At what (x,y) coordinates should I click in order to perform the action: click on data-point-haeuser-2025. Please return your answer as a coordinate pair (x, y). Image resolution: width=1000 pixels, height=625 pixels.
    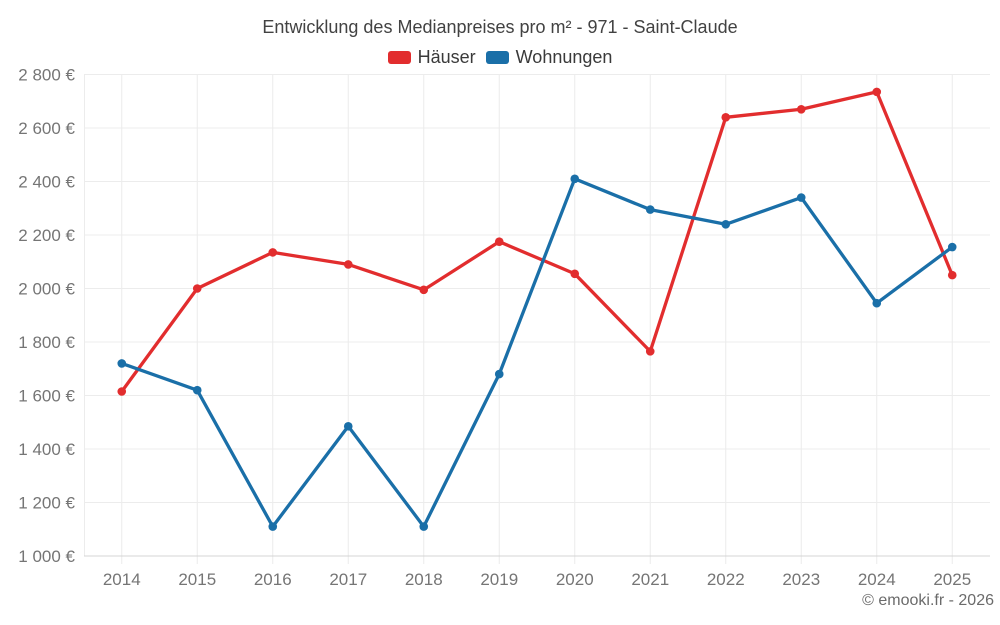
    Looking at the image, I should click on (952, 275).